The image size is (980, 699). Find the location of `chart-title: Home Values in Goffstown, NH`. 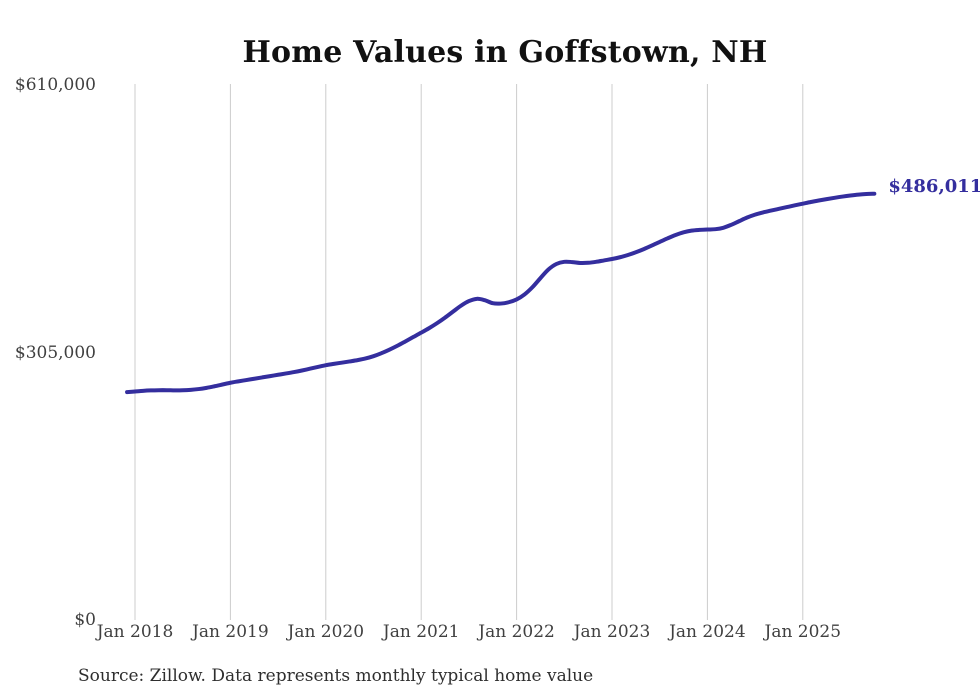

chart-title: Home Values in Goffstown, NH is located at coordinates (505, 52).